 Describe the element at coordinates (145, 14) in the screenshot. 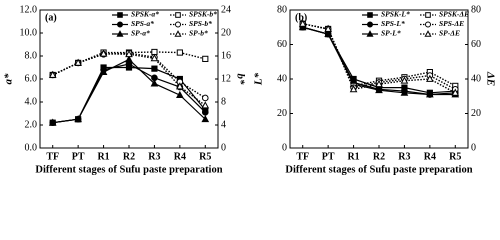

I see `legend-label: SPSK-a*` at that location.